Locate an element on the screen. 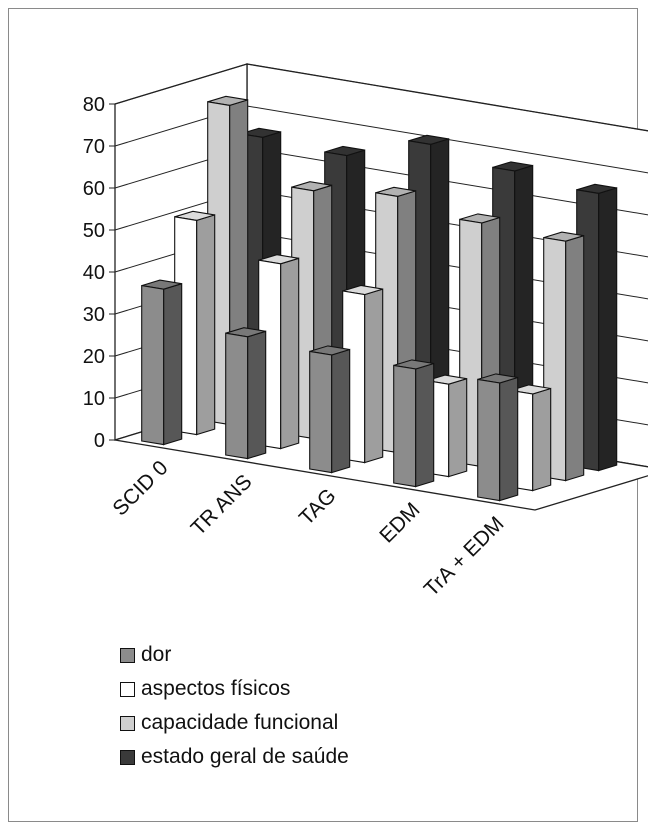 The image size is (648, 832). legend-item: capacidade funcional is located at coordinates (234, 723).